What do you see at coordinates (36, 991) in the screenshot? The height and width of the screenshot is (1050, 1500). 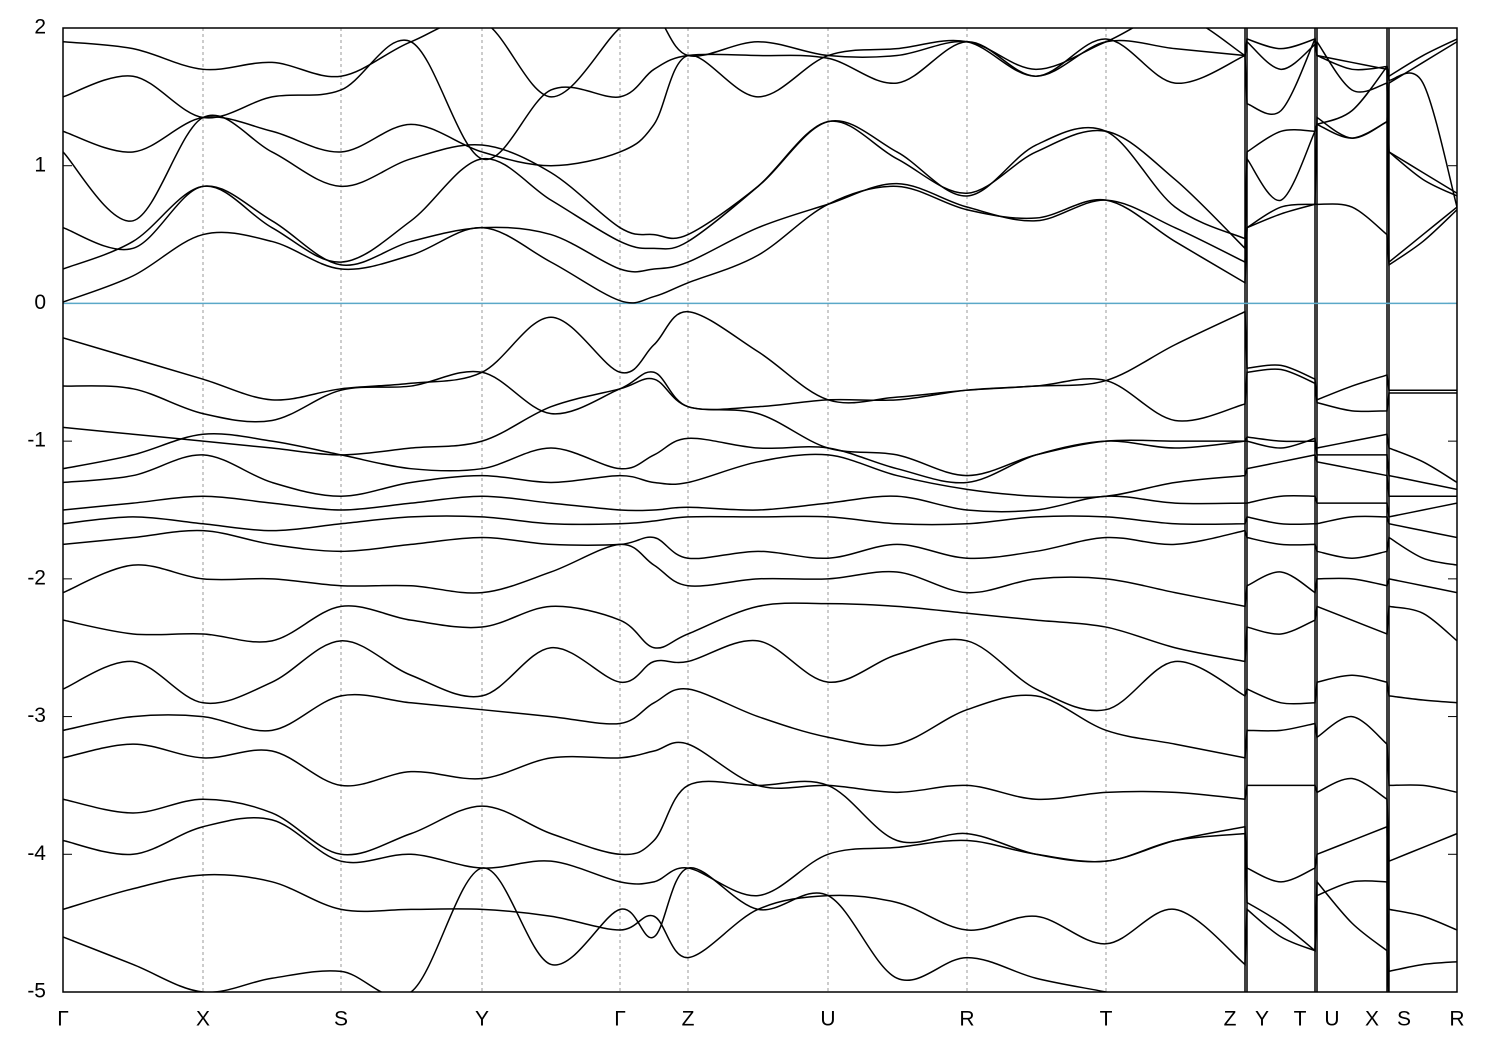 I see `y-tick-label: -5` at bounding box center [36, 991].